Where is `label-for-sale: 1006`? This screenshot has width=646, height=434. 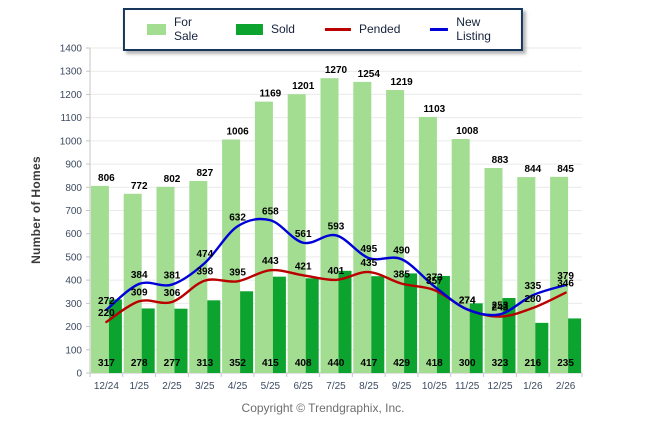
label-for-sale: 1006 is located at coordinates (237, 131).